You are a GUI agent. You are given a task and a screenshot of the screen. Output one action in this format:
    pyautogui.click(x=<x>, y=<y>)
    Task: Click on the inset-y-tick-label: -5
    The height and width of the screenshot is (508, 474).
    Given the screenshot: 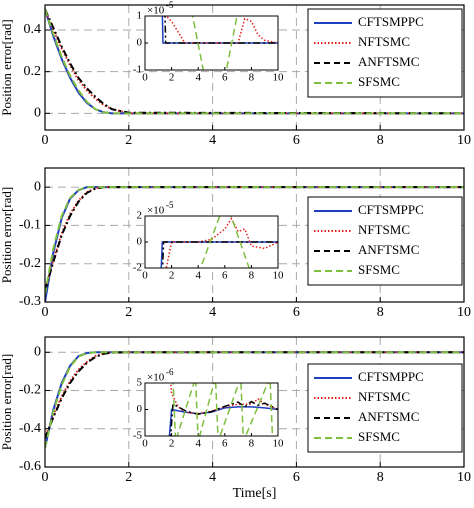 What is the action you would take?
    pyautogui.click(x=138, y=436)
    